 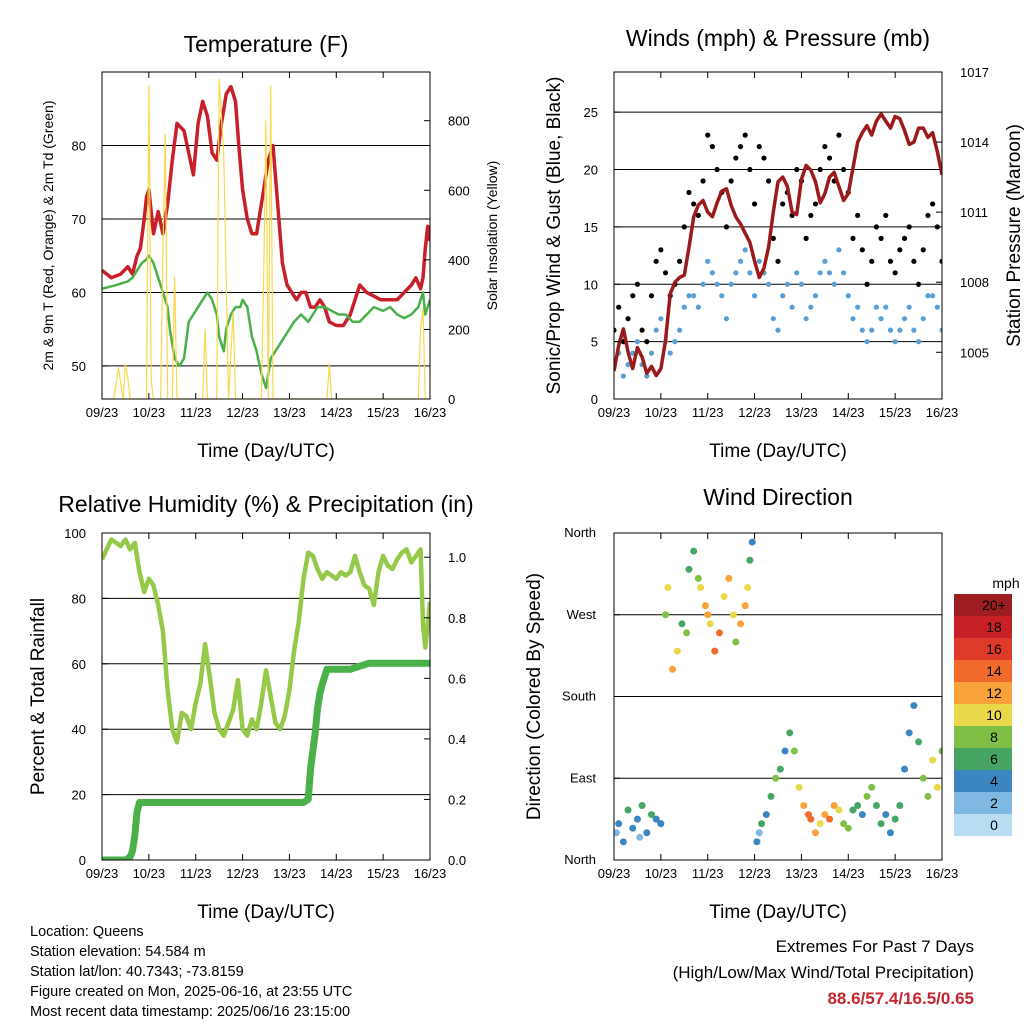 I want to click on y2-tick-label: 0.0, so click(x=457, y=860).